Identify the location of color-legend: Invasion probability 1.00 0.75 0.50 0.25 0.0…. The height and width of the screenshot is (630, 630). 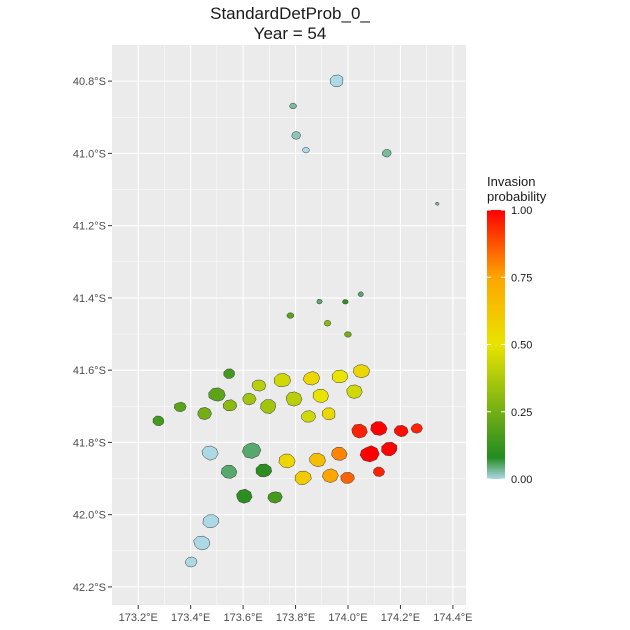
(517, 330).